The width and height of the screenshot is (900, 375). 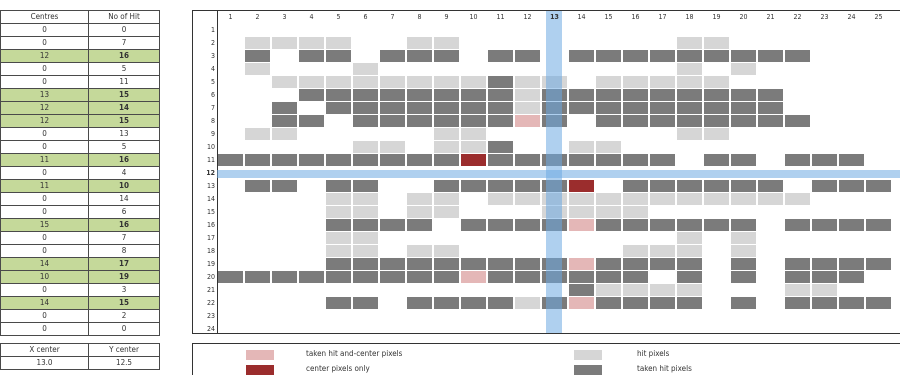 What do you see at coordinates (124, 82) in the screenshot?
I see `no-of-hit-cell: 11` at bounding box center [124, 82].